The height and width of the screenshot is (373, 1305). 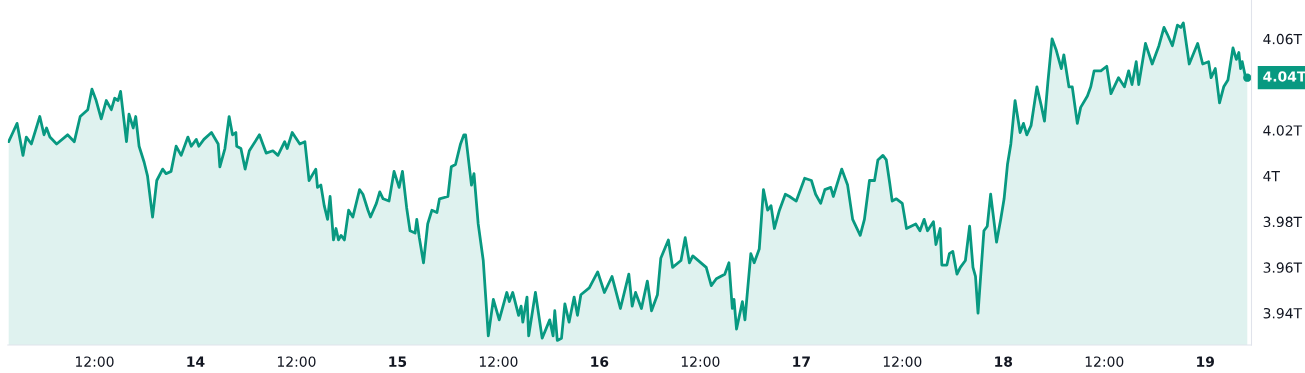 I want to click on x-tick-label: 19, so click(x=1205, y=361).